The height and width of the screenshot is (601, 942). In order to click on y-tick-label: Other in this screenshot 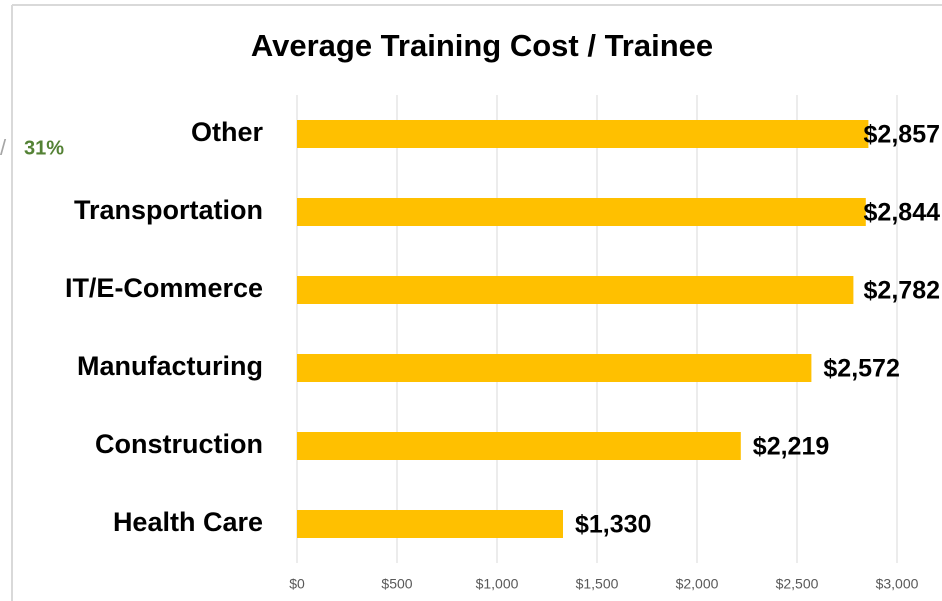, I will do `click(227, 132)`.